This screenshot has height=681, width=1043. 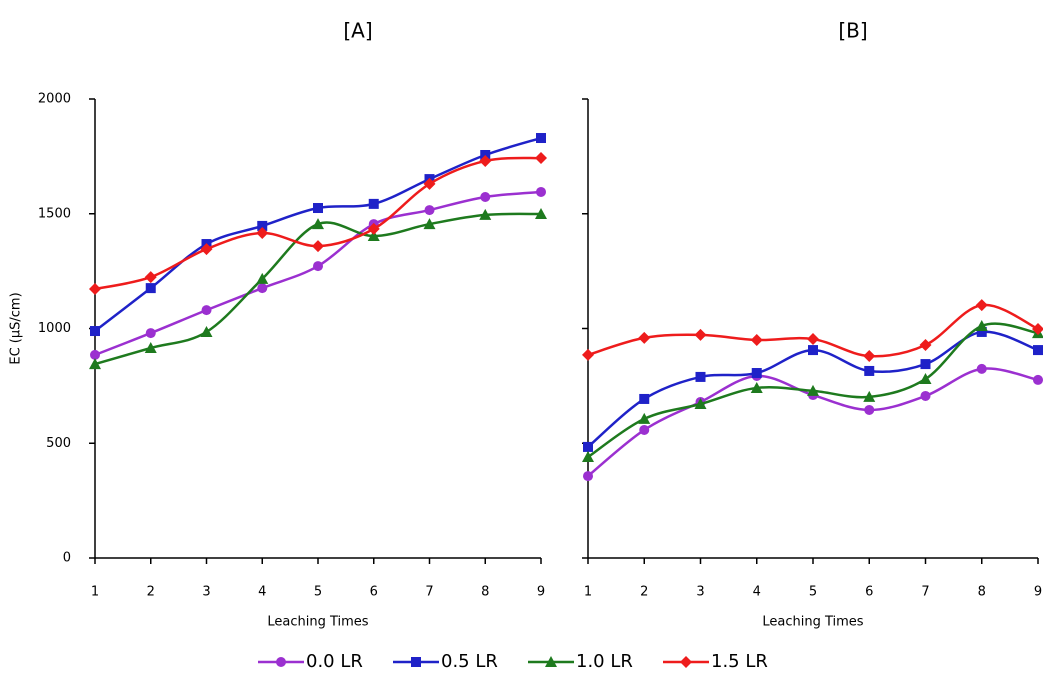 I want to click on x-tick-label: 6, so click(x=374, y=592).